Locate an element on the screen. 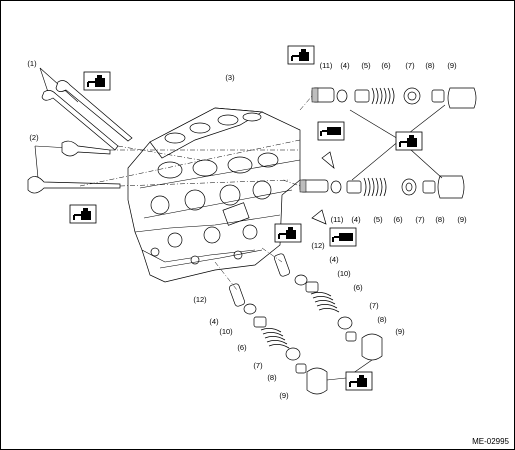 The width and height of the screenshot is (515, 450). callout-9-left: (9) is located at coordinates (284, 395).